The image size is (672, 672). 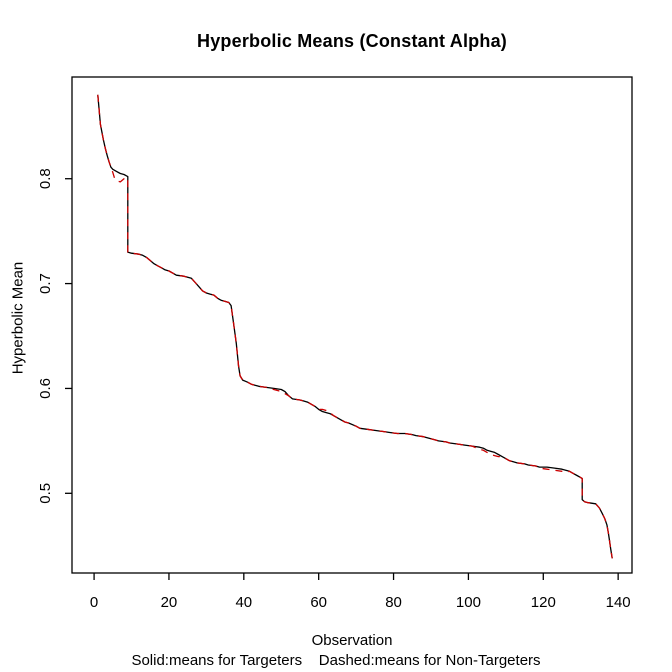 What do you see at coordinates (243, 602) in the screenshot?
I see `x-tick-label: 40` at bounding box center [243, 602].